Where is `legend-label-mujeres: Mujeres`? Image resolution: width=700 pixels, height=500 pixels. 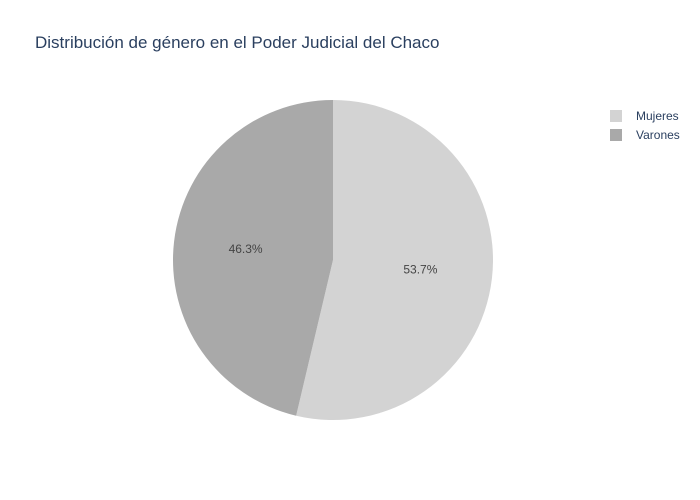 legend-label-mujeres: Mujeres is located at coordinates (657, 115).